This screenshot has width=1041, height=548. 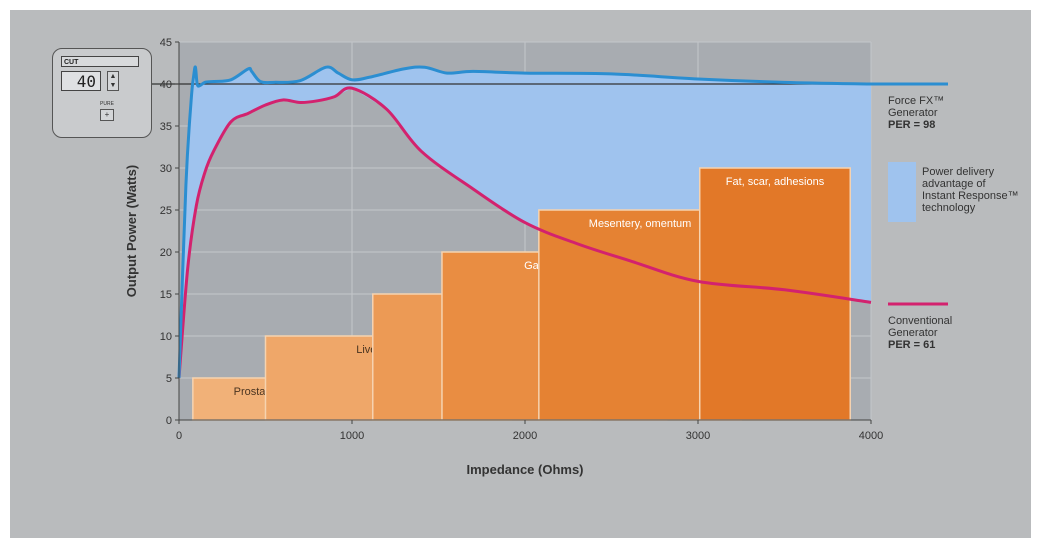 I want to click on device-arrows-icon: ▲ ▼, so click(x=113, y=81).